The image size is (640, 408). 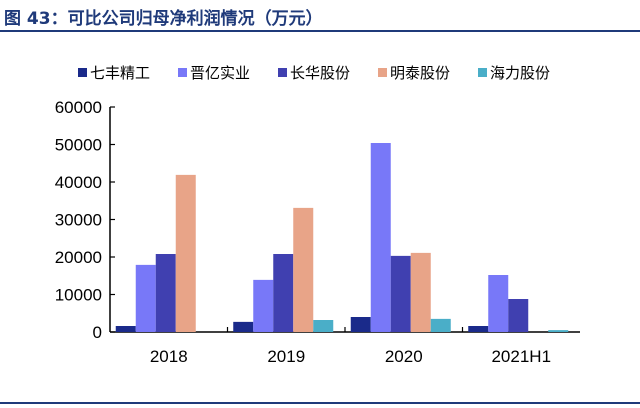 What do you see at coordinates (78, 107) in the screenshot?
I see `y-tick-label: 60000` at bounding box center [78, 107].